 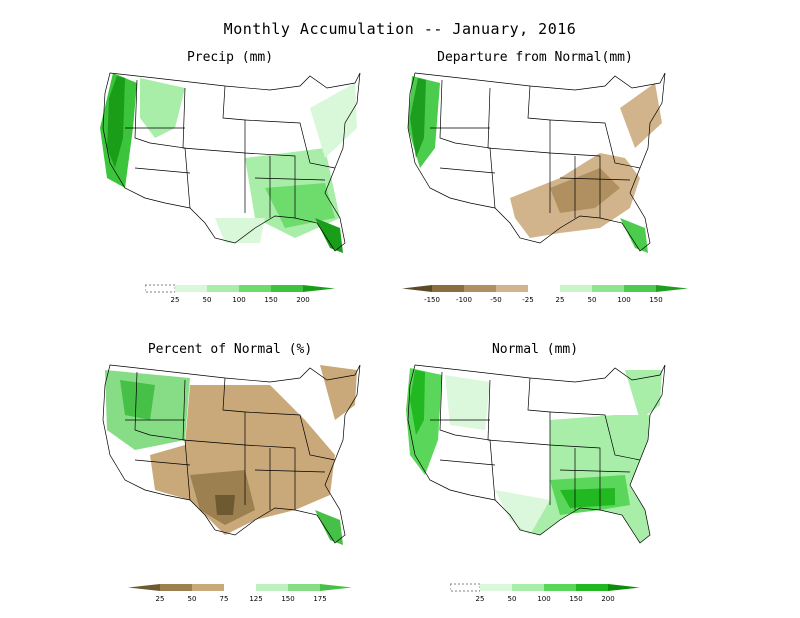 I want to click on figure-title: Monthly Accumulation -- January, 2016, so click(x=400, y=29).